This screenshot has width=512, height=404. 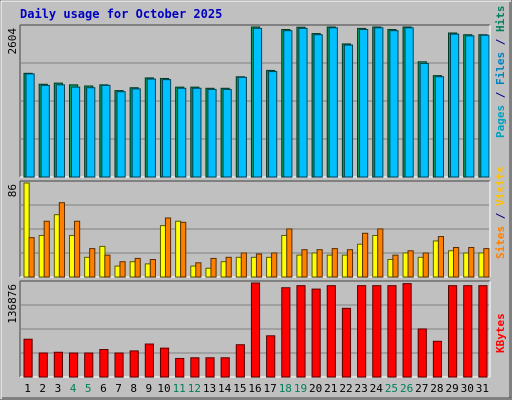 I want to click on chart-title: Daily usage for October 2025, so click(x=121, y=14).